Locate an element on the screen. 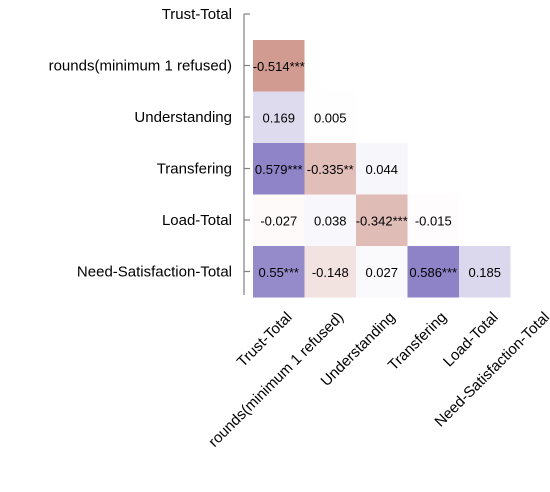 The height and width of the screenshot is (492, 550). cell-value-label: 0.55*** is located at coordinates (279, 272).